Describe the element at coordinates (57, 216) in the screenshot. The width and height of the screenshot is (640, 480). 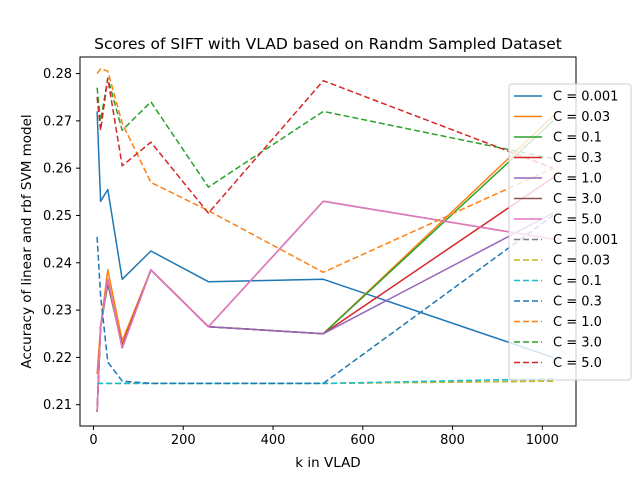
I see `y-tick-label: 0.25` at that location.